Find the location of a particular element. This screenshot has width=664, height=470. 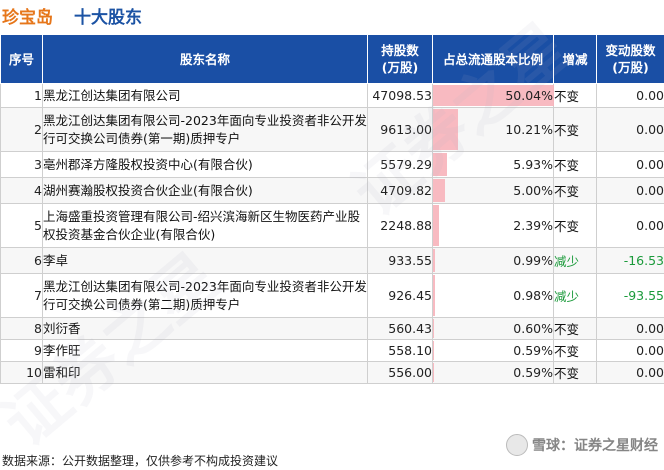

float-ratio: 0.98% is located at coordinates (493, 295).